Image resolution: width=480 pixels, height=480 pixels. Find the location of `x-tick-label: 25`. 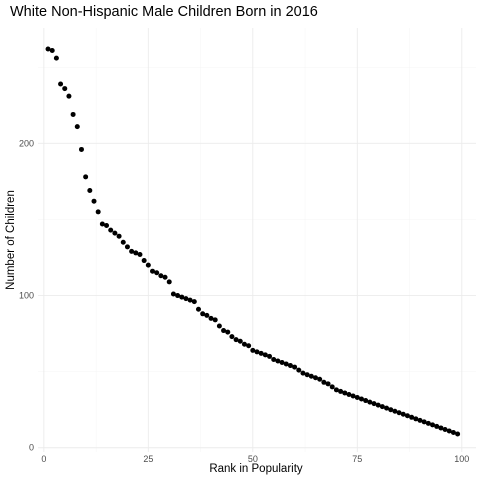

x-tick-label: 25 is located at coordinates (148, 459).